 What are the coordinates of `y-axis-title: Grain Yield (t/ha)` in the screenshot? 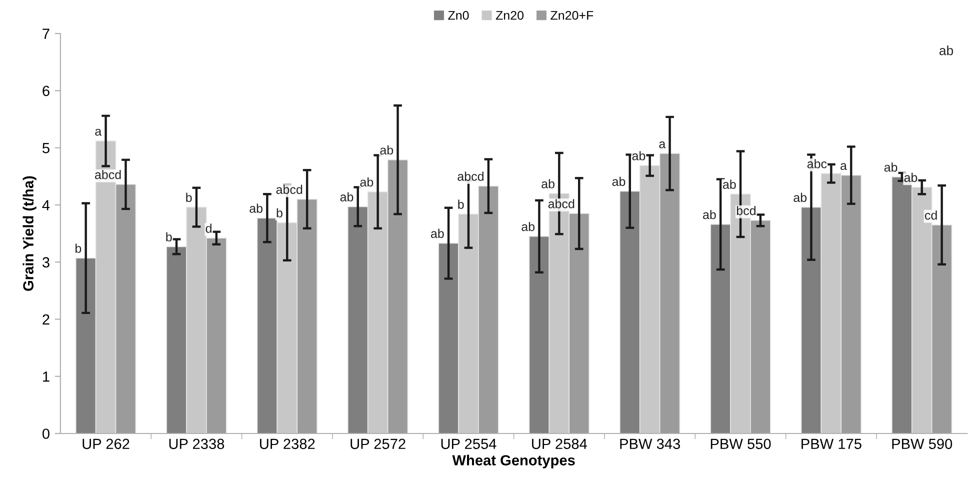 It's located at (29, 233).